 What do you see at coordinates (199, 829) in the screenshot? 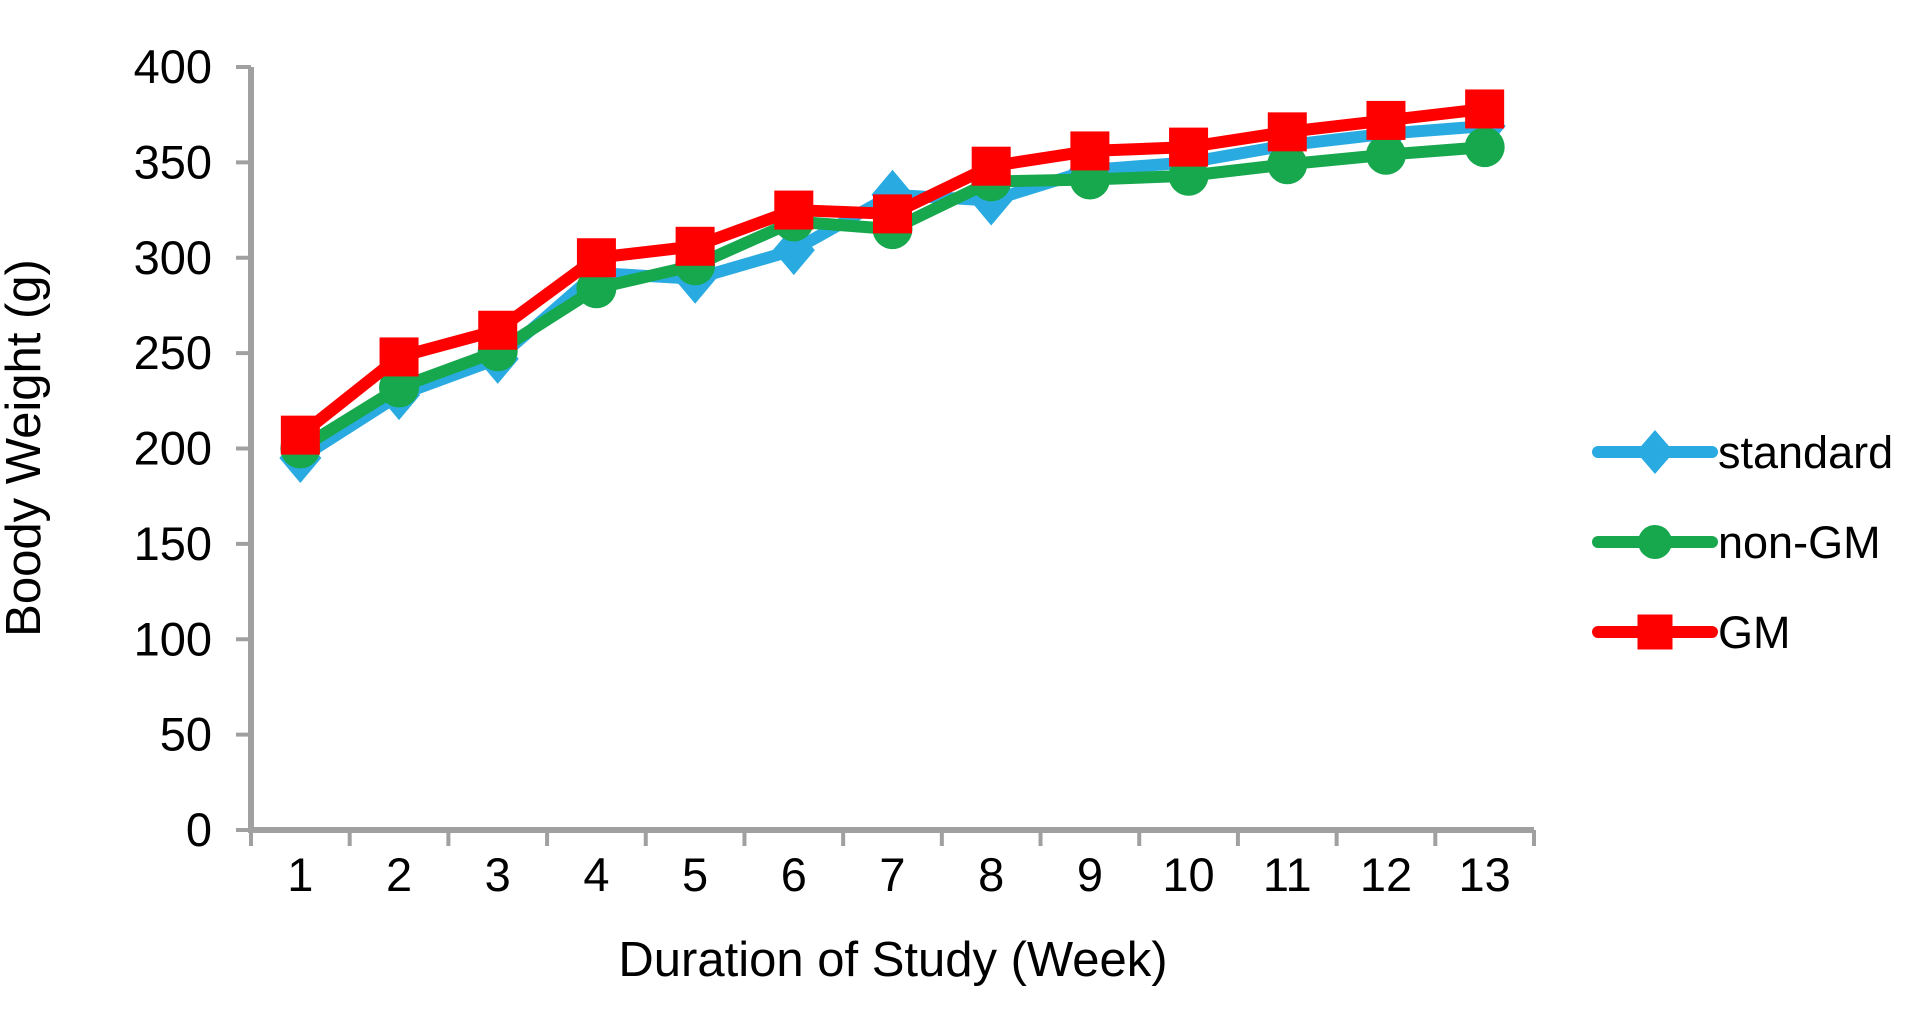
I see `y-tick-label: 0` at bounding box center [199, 829].